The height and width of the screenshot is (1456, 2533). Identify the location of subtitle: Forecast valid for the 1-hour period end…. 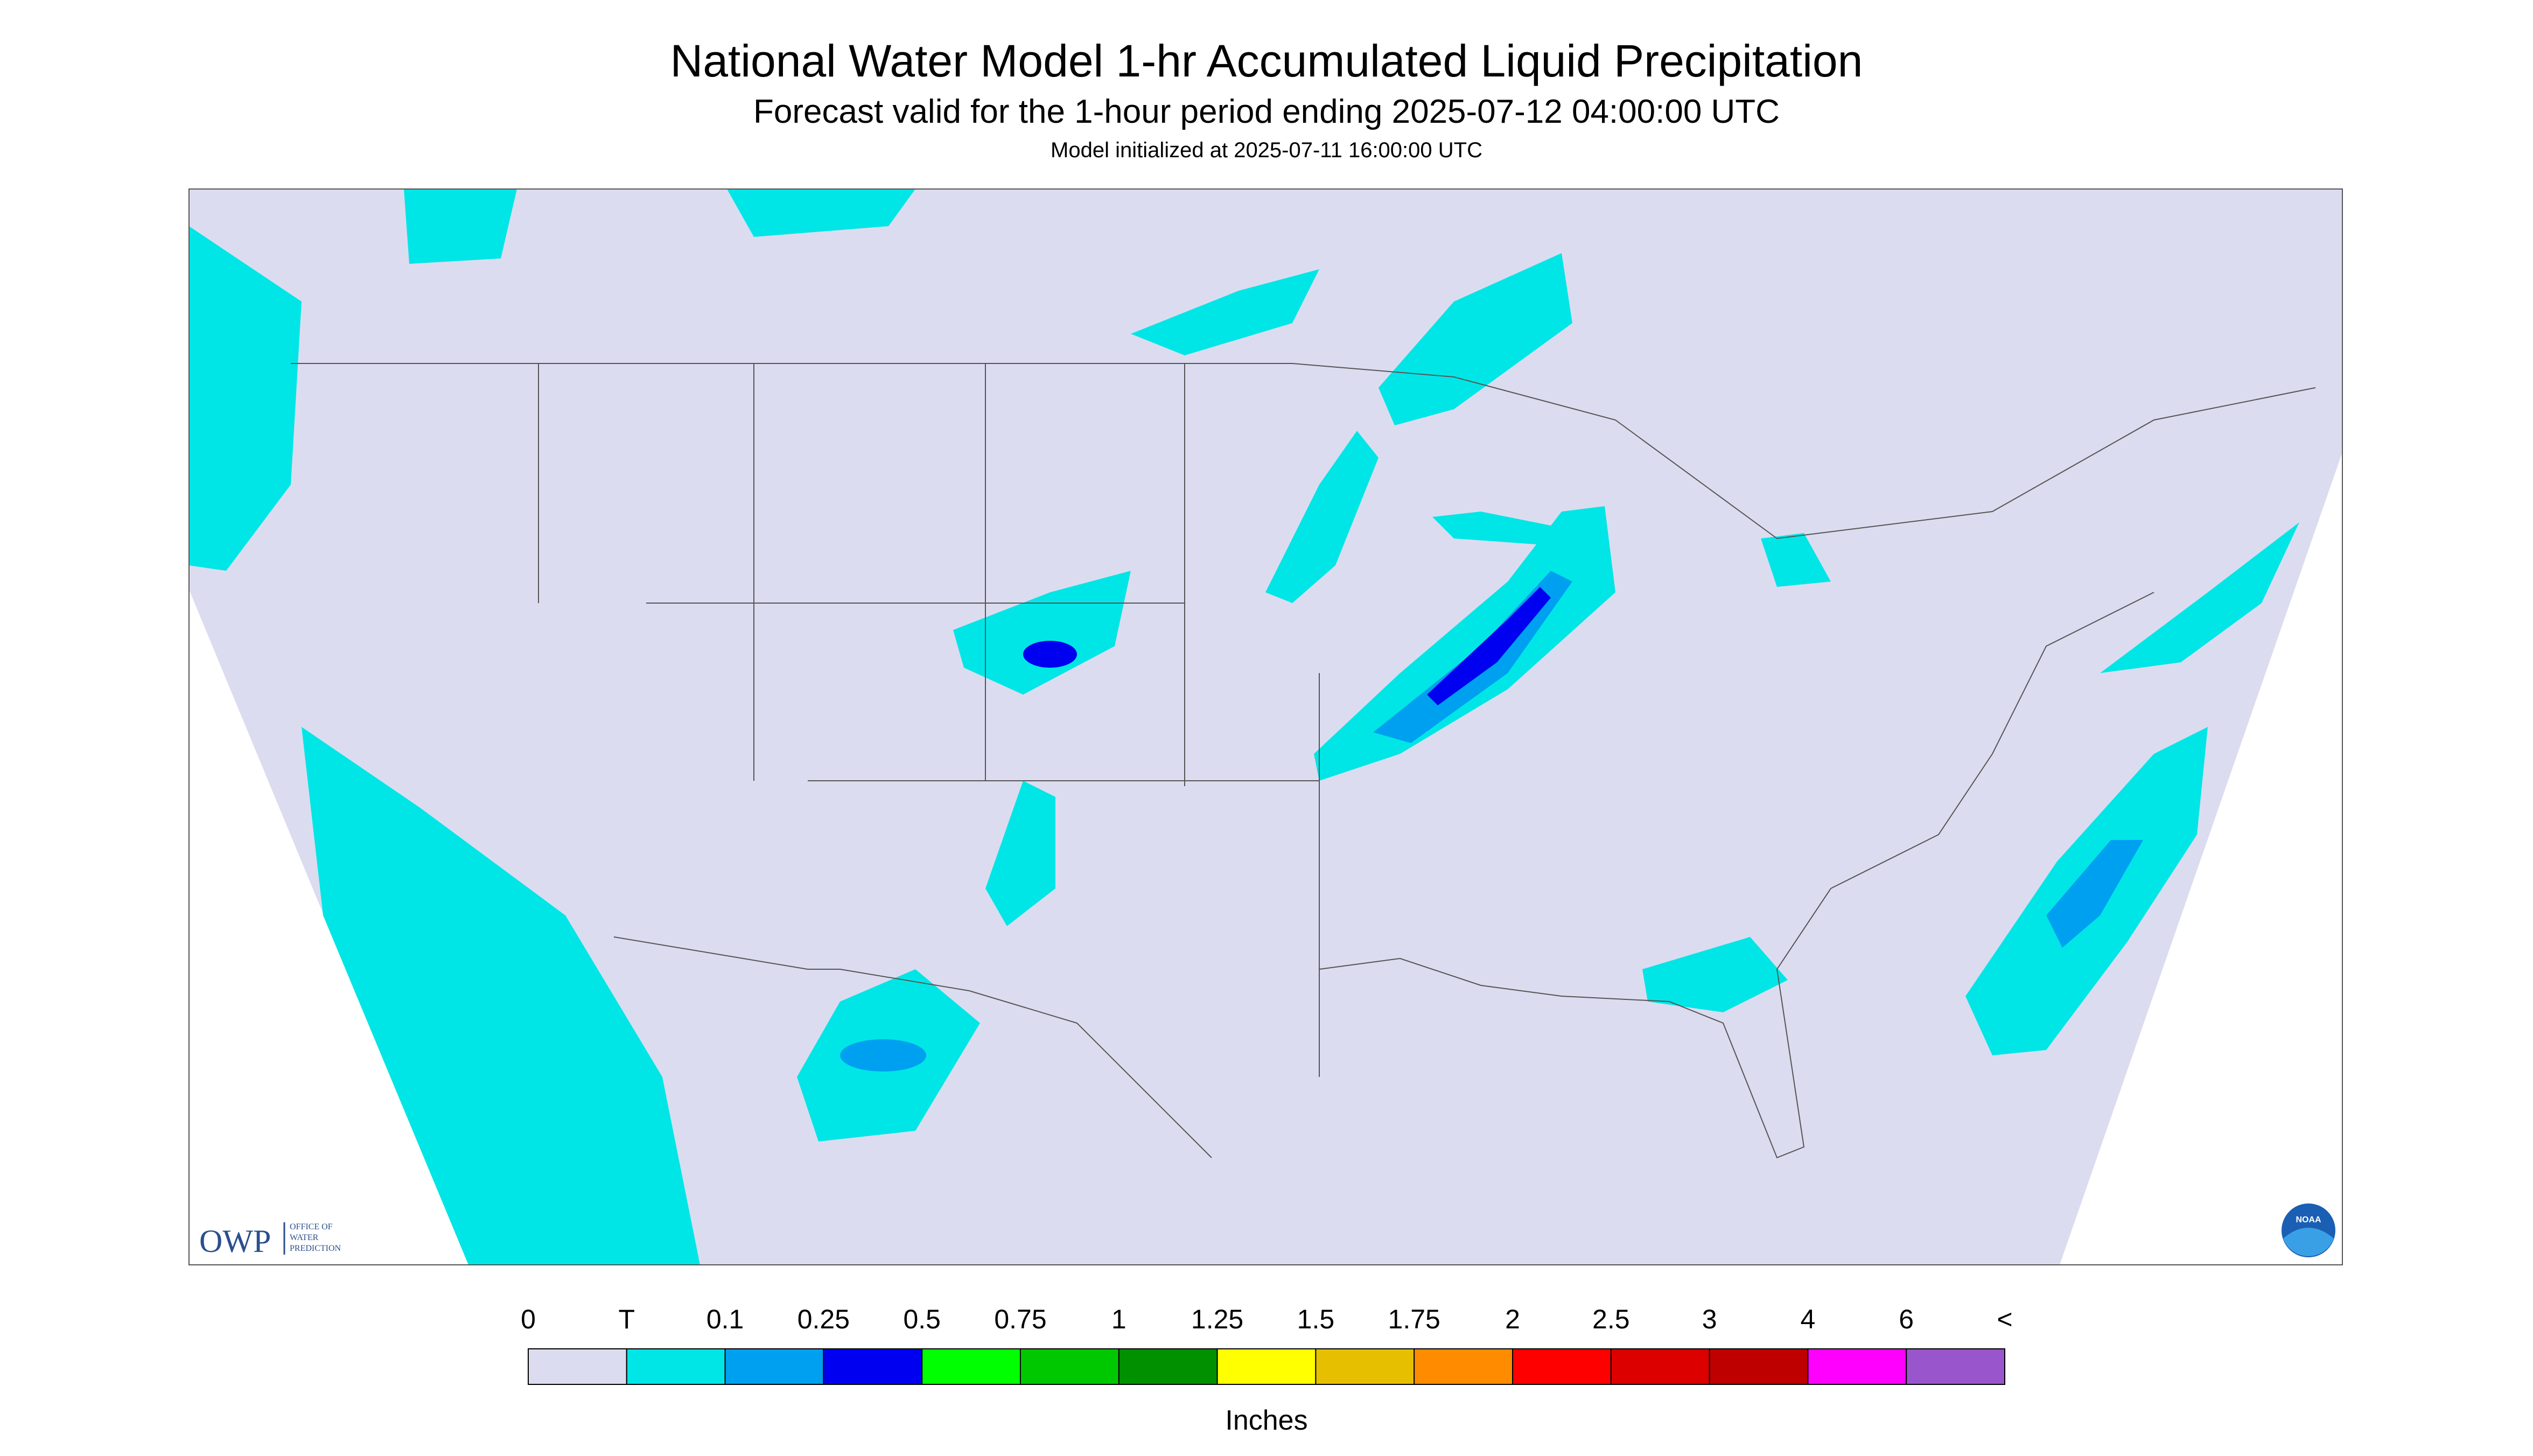
(1266, 111).